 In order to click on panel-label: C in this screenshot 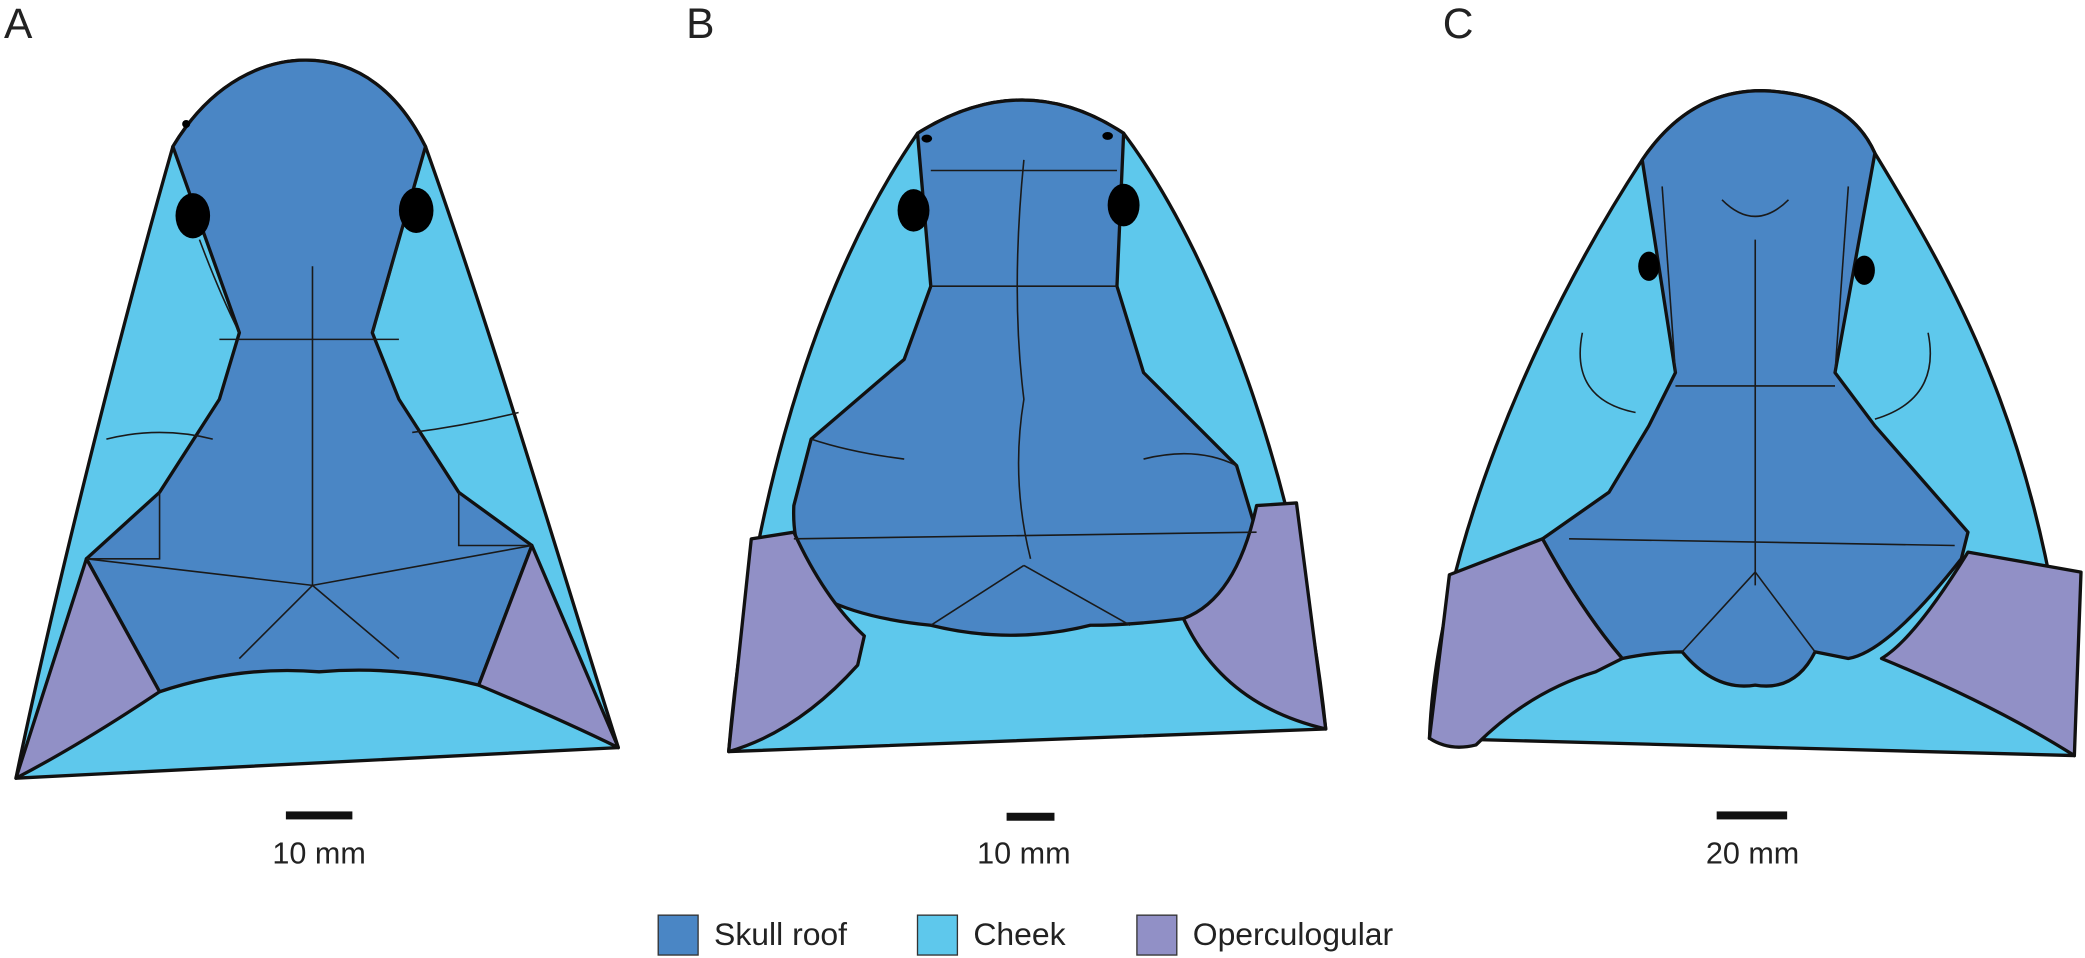, I will do `click(1458, 24)`.